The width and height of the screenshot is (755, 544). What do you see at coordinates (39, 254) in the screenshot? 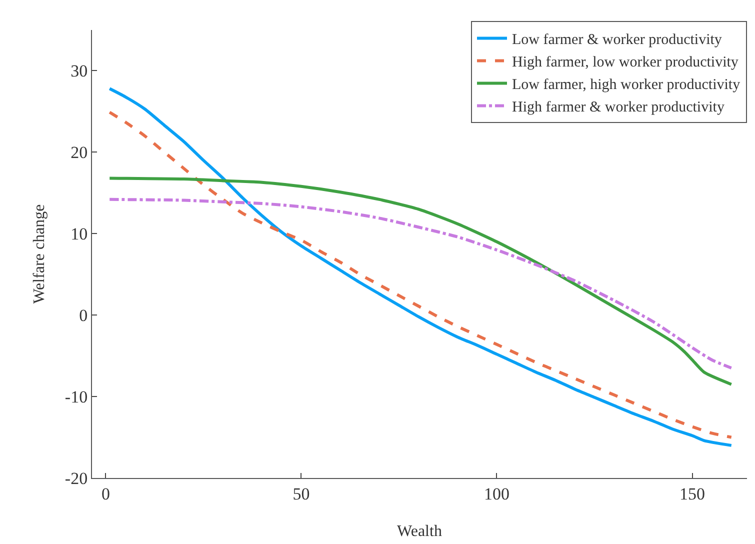
I see `y-axis-title: Welfare change` at bounding box center [39, 254].